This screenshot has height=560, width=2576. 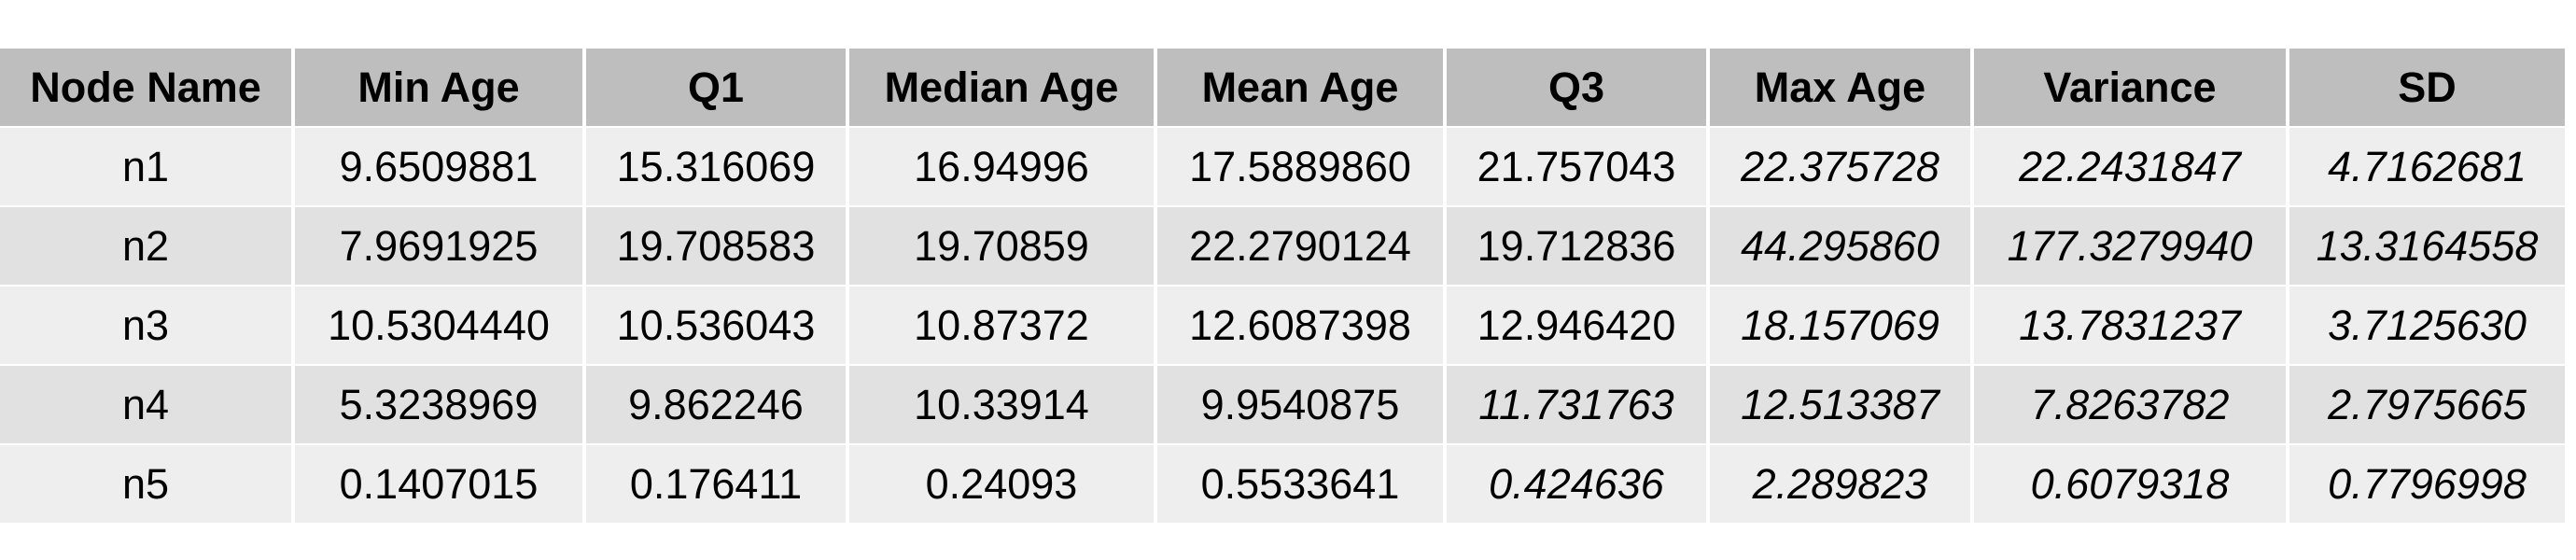 I want to click on table-cell: 11.731763, so click(x=1576, y=404).